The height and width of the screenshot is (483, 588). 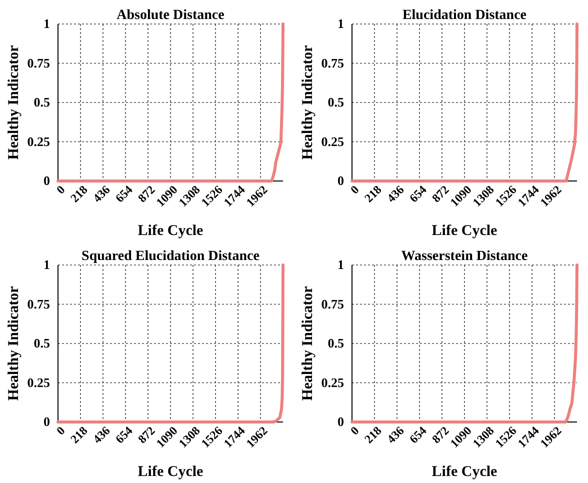 I want to click on chart-title: Wasserstein Distance, so click(x=464, y=256).